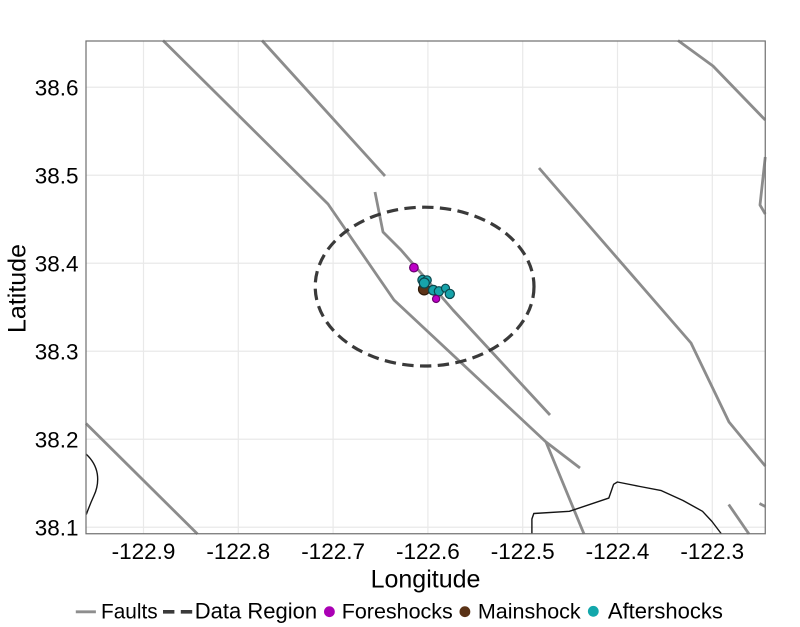 This screenshot has width=800, height=627. I want to click on svg-text: -122.7, so click(333, 551).